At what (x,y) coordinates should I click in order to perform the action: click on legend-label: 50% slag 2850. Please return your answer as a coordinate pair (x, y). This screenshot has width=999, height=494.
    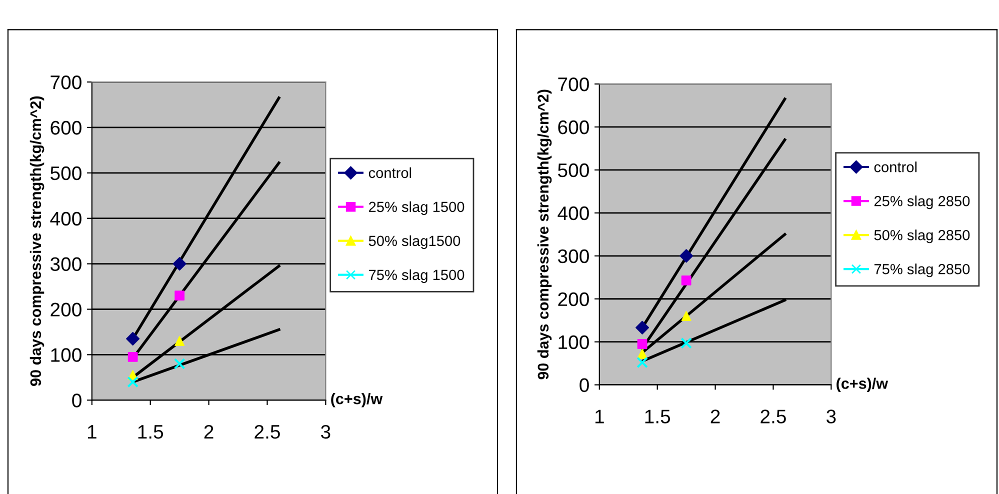
    Looking at the image, I should click on (922, 237).